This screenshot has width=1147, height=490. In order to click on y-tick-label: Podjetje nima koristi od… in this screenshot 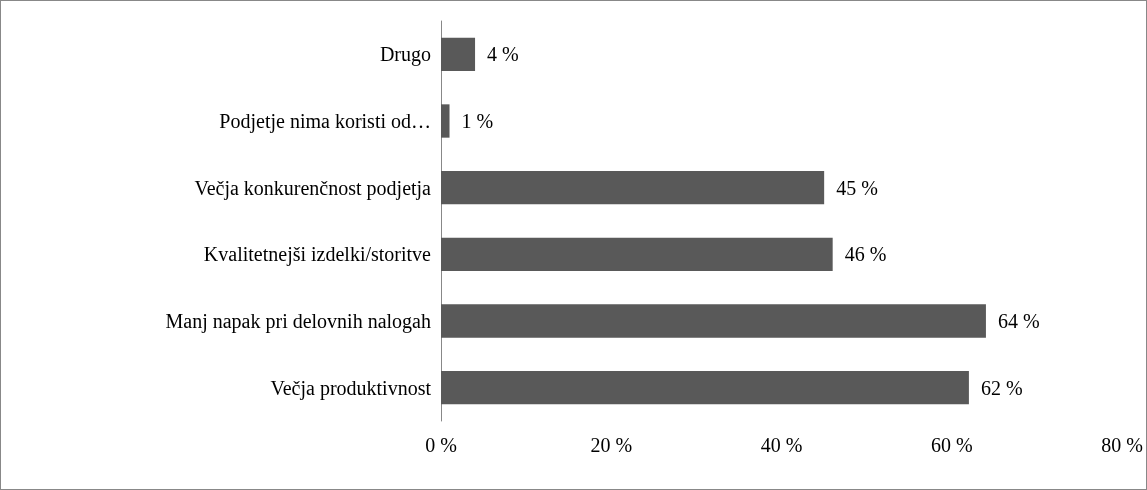, I will do `click(325, 121)`.